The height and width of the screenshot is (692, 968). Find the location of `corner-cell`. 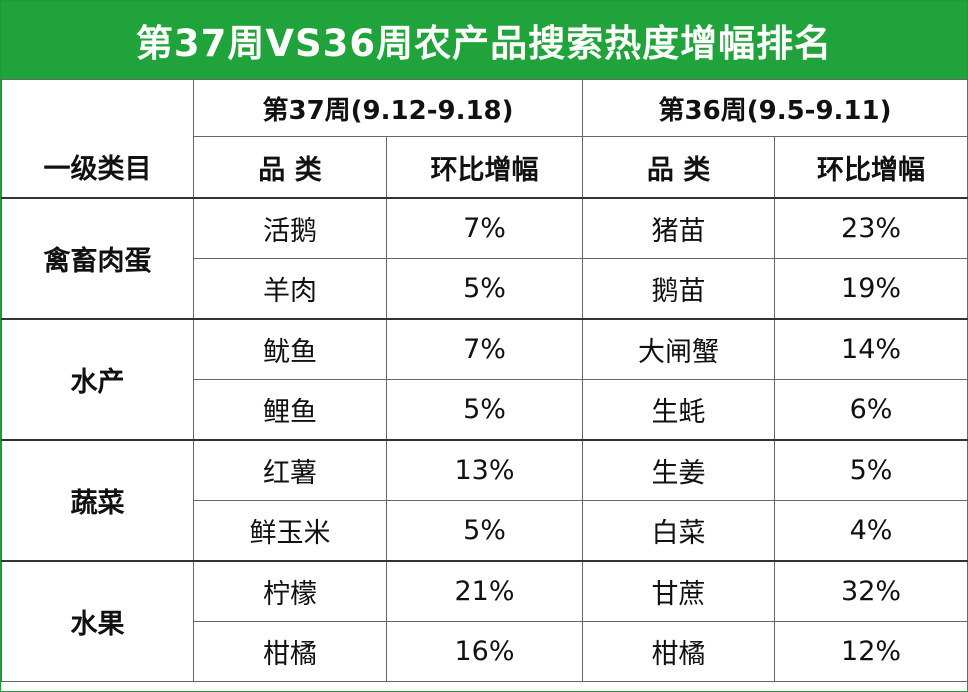

corner-cell is located at coordinates (97, 108).